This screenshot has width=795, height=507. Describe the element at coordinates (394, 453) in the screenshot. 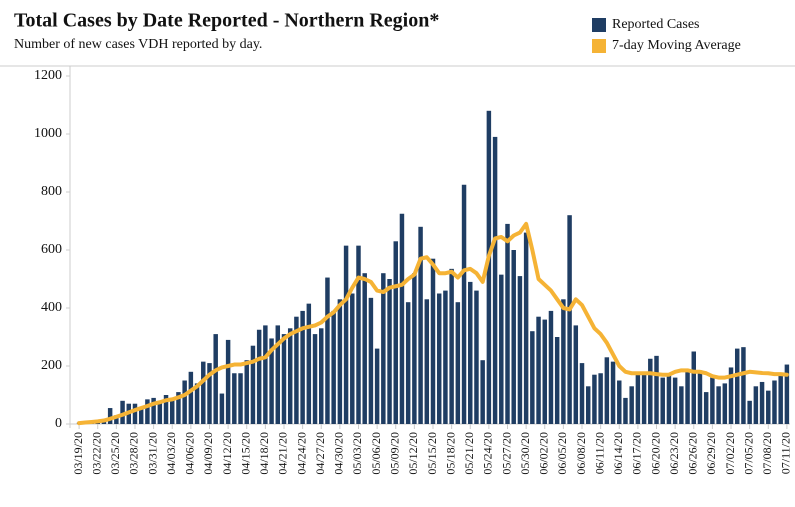

I see `x-tick-label: 05/09/20` at that location.